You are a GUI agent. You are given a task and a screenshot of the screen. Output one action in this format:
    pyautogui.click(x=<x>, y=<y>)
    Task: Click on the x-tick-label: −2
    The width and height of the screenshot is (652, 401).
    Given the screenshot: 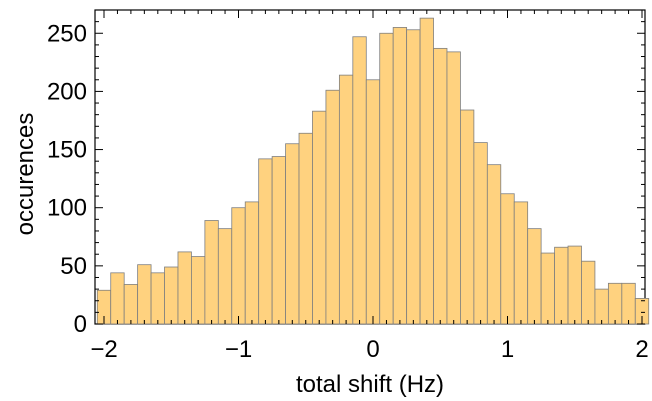 What is the action you would take?
    pyautogui.click(x=103, y=349)
    